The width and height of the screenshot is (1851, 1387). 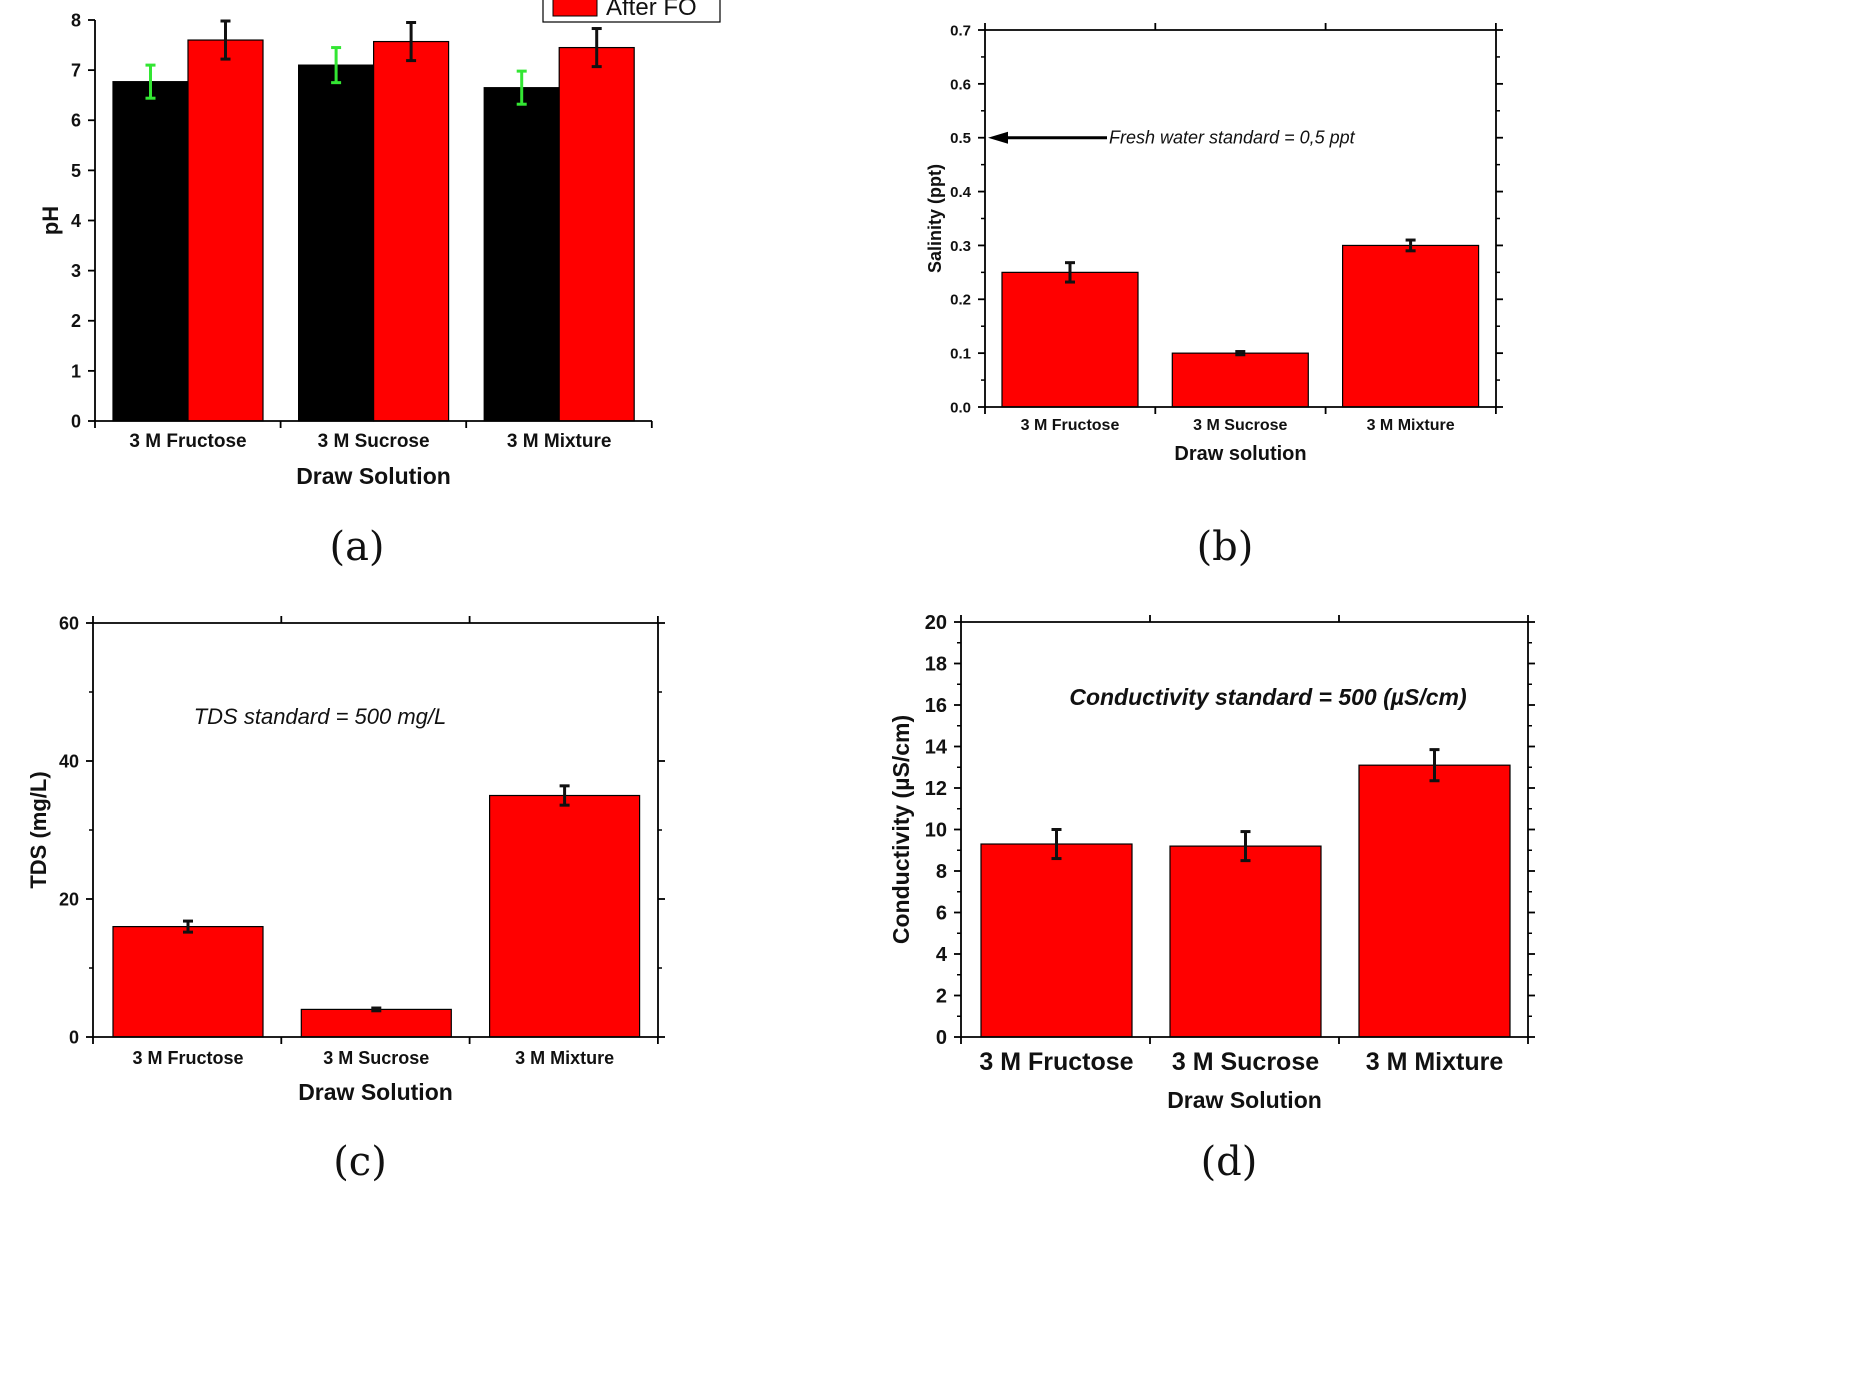 I want to click on x-axis-label: Draw solution, so click(x=1240, y=454).